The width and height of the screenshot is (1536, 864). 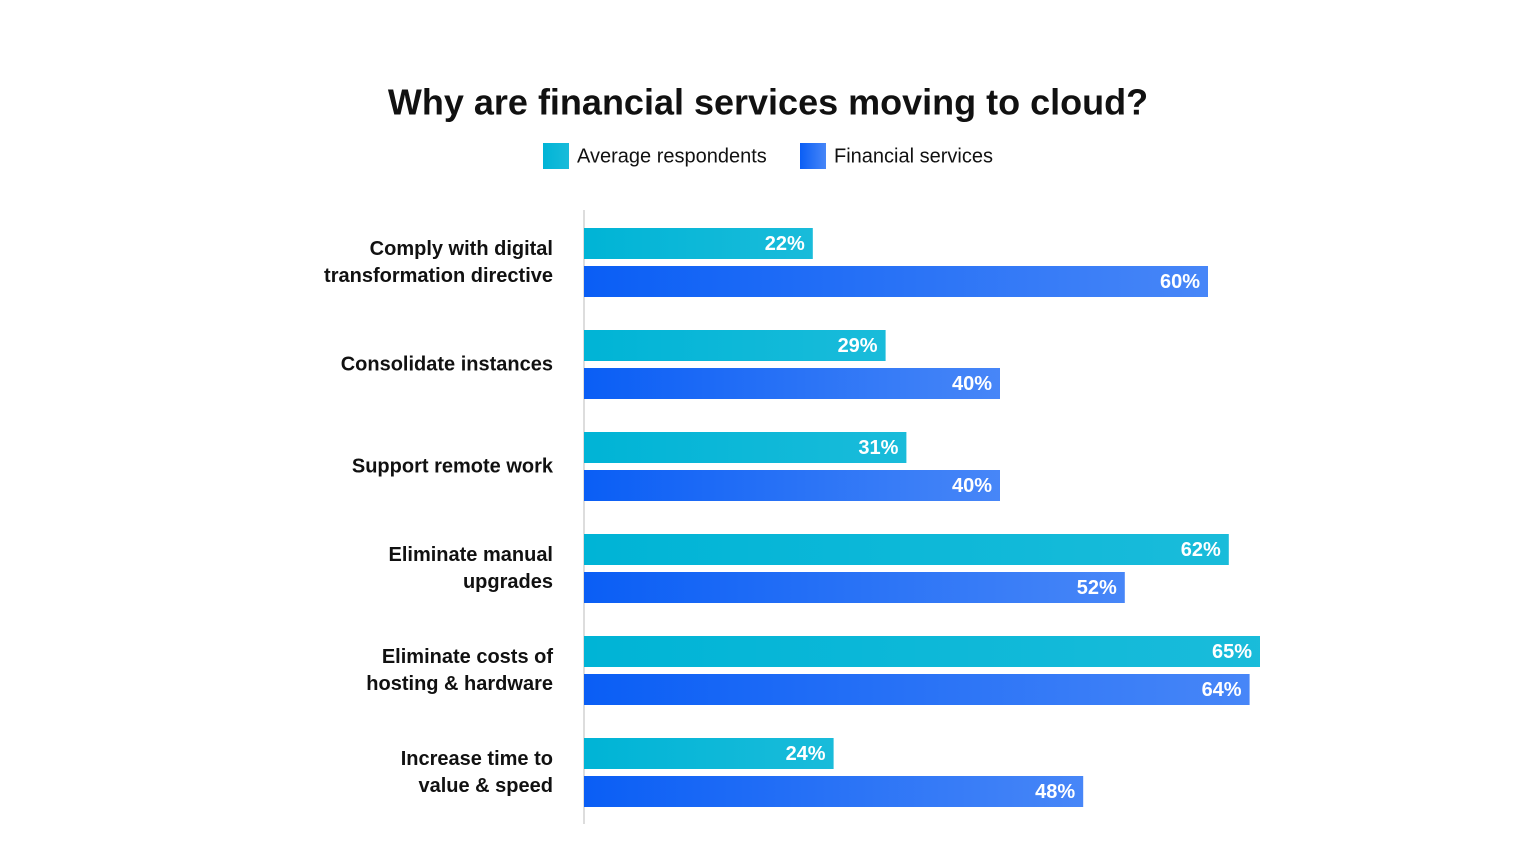 I want to click on category-label: Increase time to value & speed, so click(x=476, y=772).